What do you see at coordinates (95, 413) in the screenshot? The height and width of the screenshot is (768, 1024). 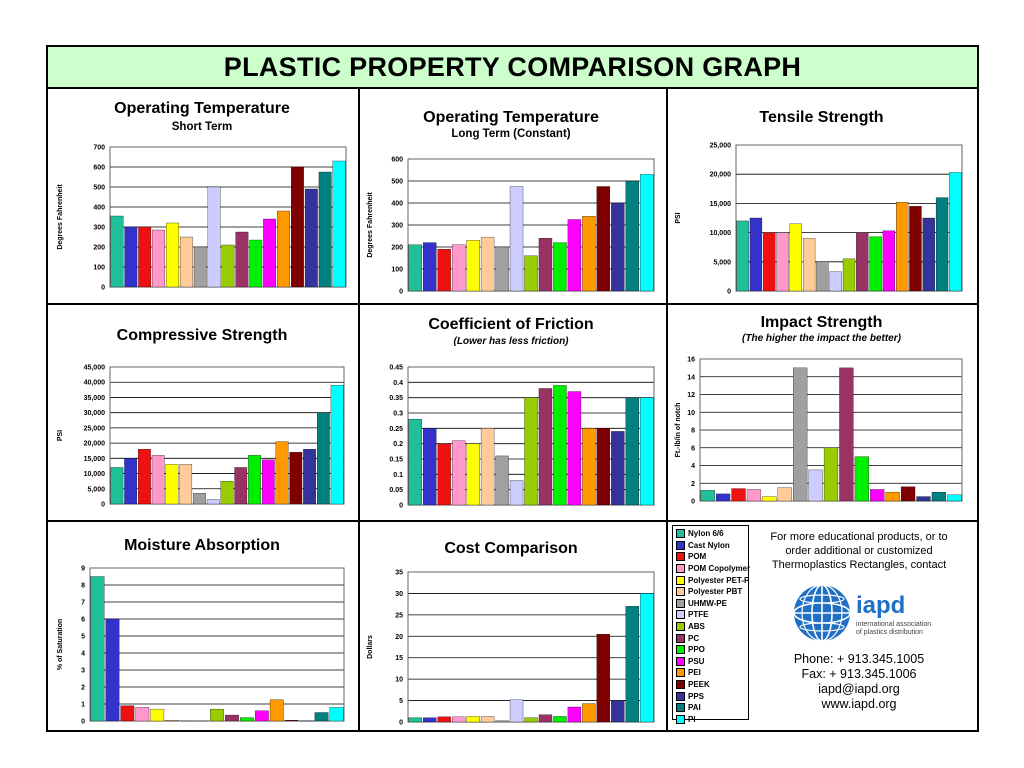 I see `y-tick-label: 30,000` at bounding box center [95, 413].